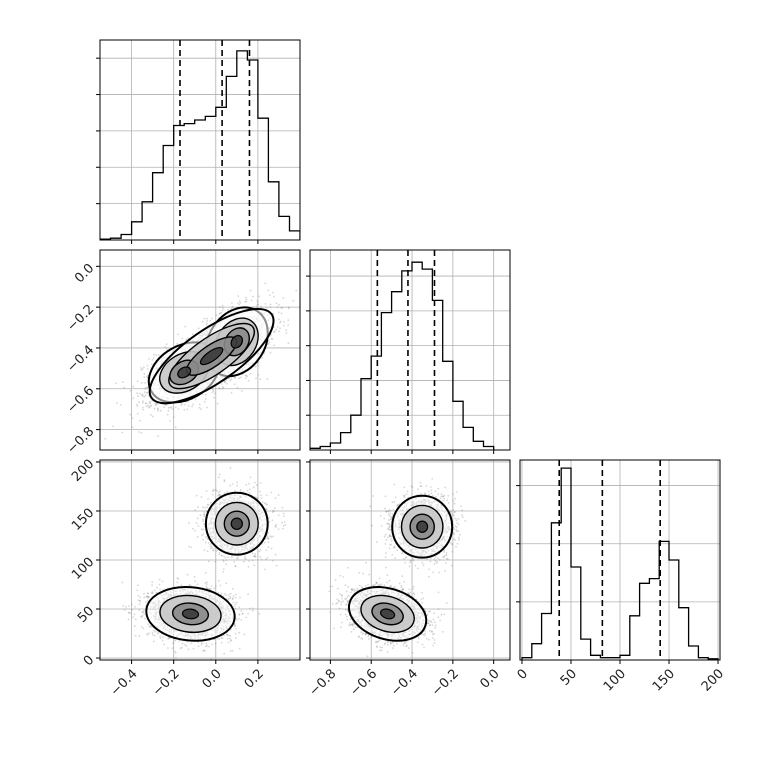  I want to click on y-tick-label: −0.6, so click(80, 399).